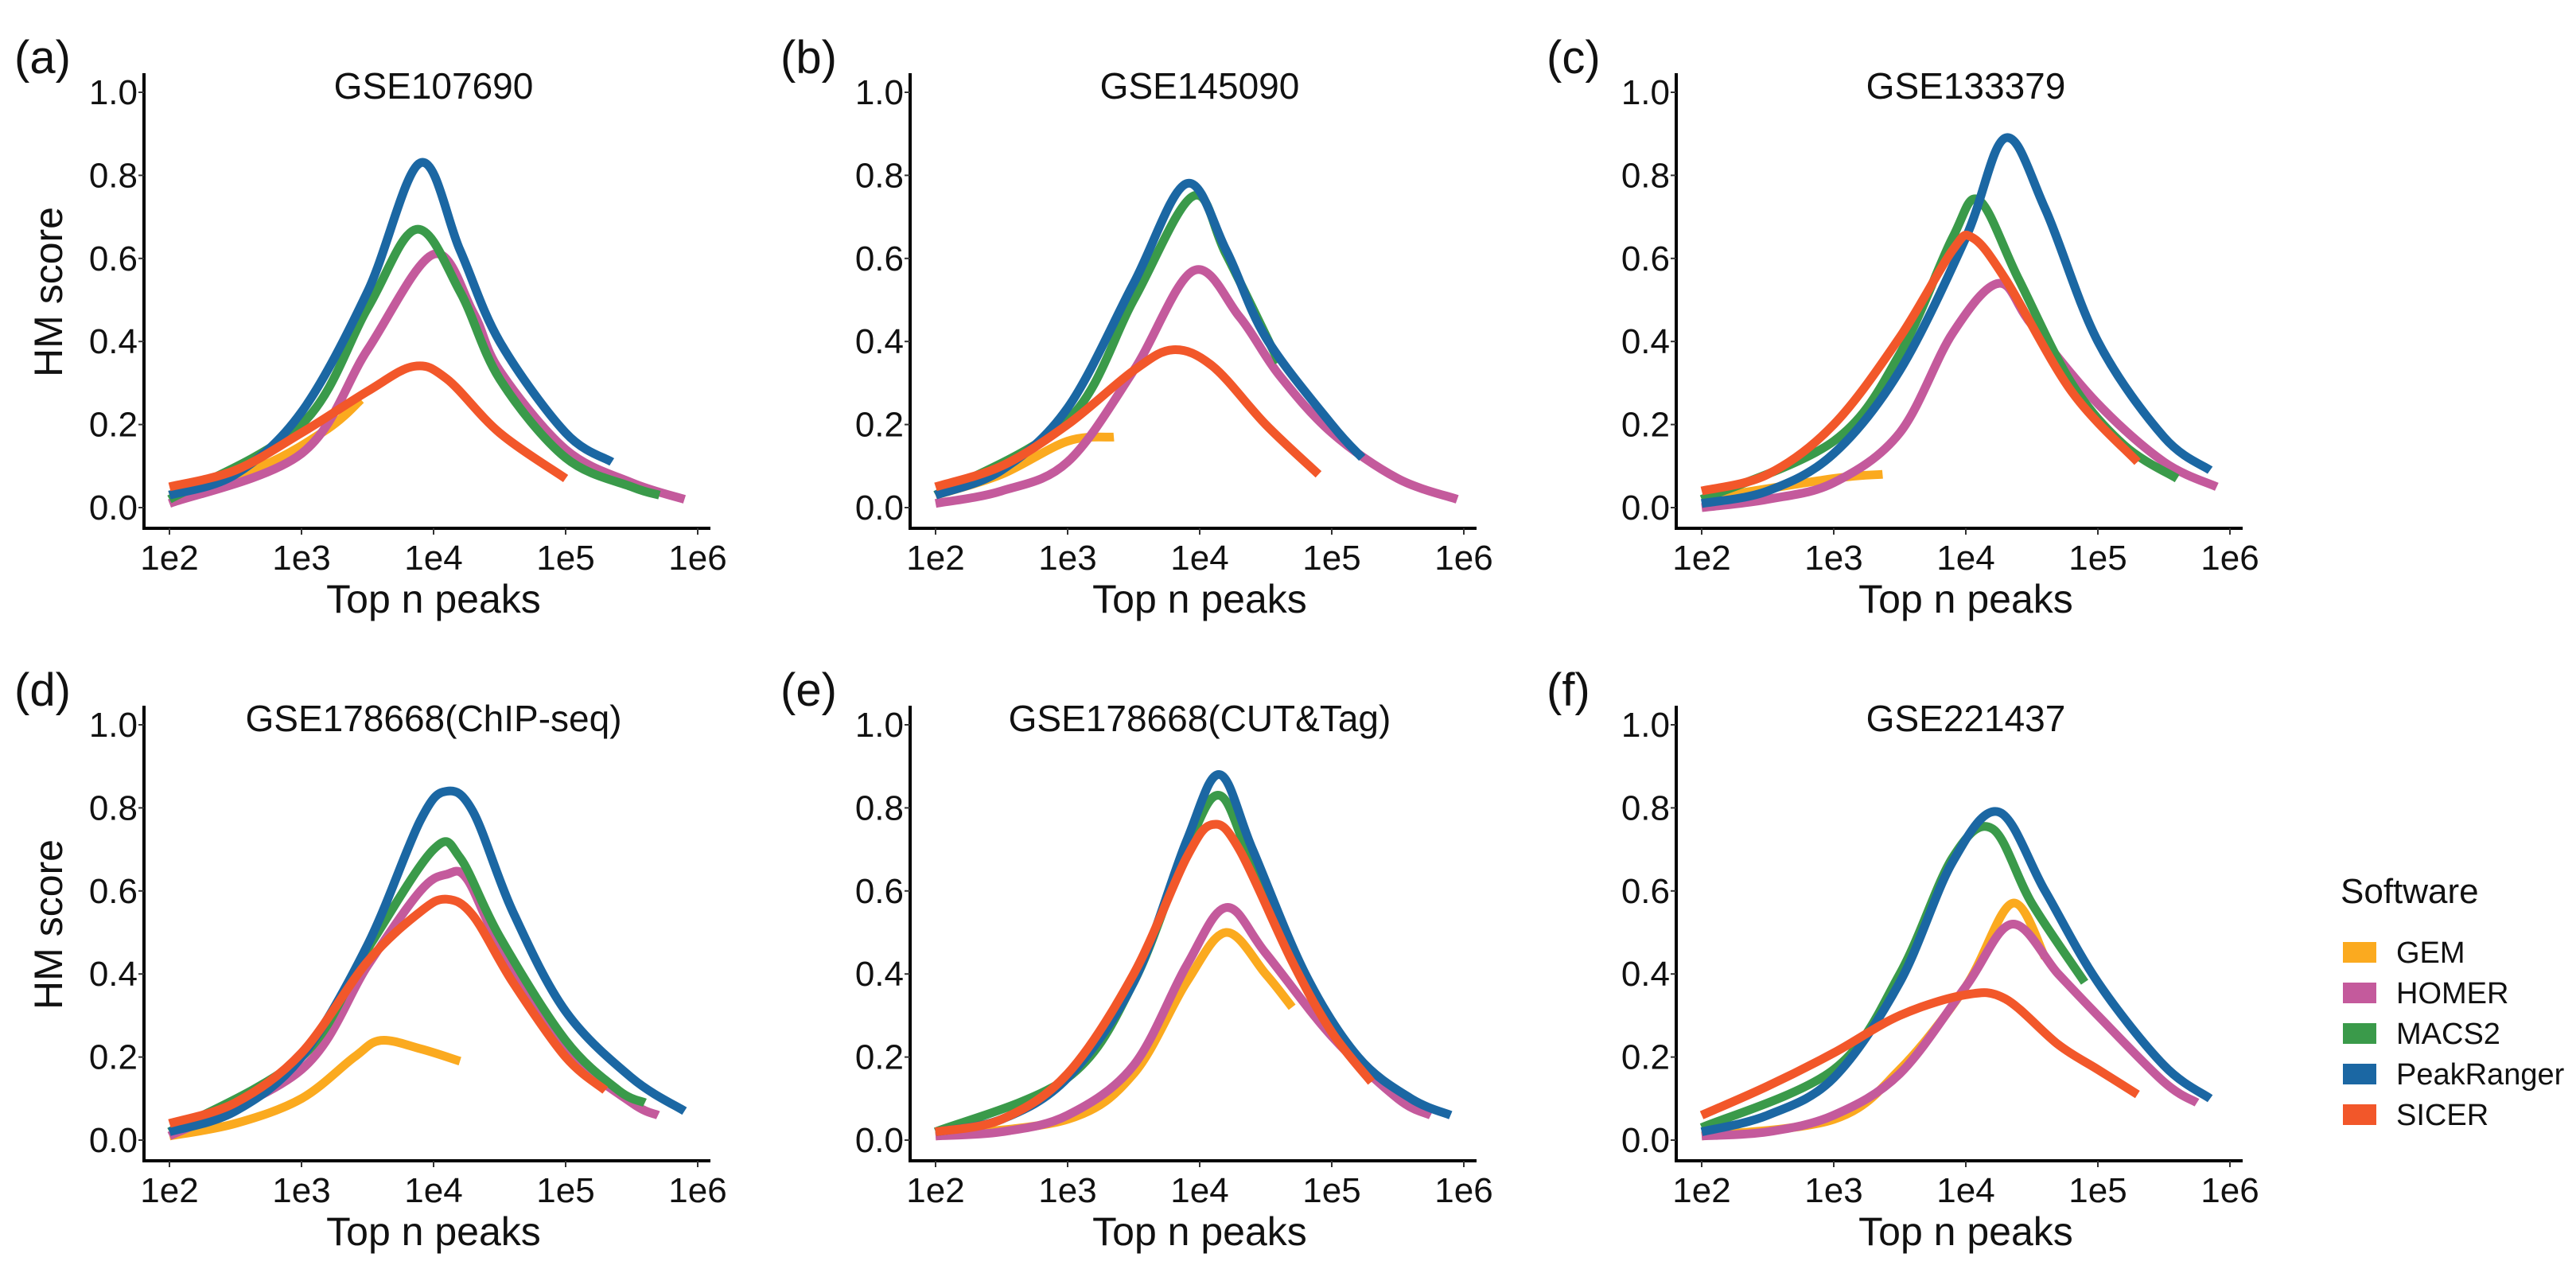 The width and height of the screenshot is (2576, 1269). I want to click on legend-label: SICER, so click(2442, 1115).